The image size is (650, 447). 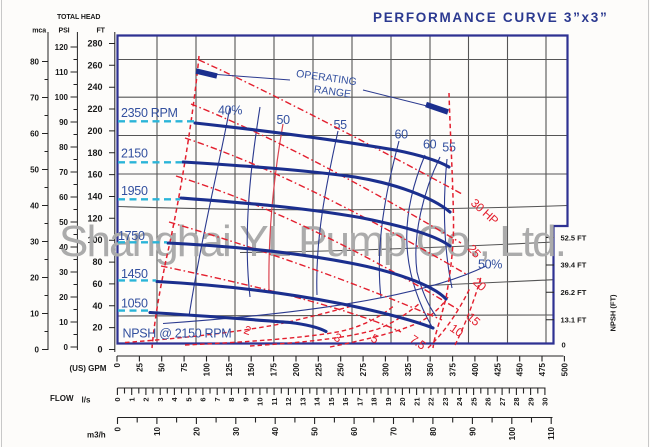 What do you see at coordinates (94, 109) in the screenshot?
I see `svg-text: 220` at bounding box center [94, 109].